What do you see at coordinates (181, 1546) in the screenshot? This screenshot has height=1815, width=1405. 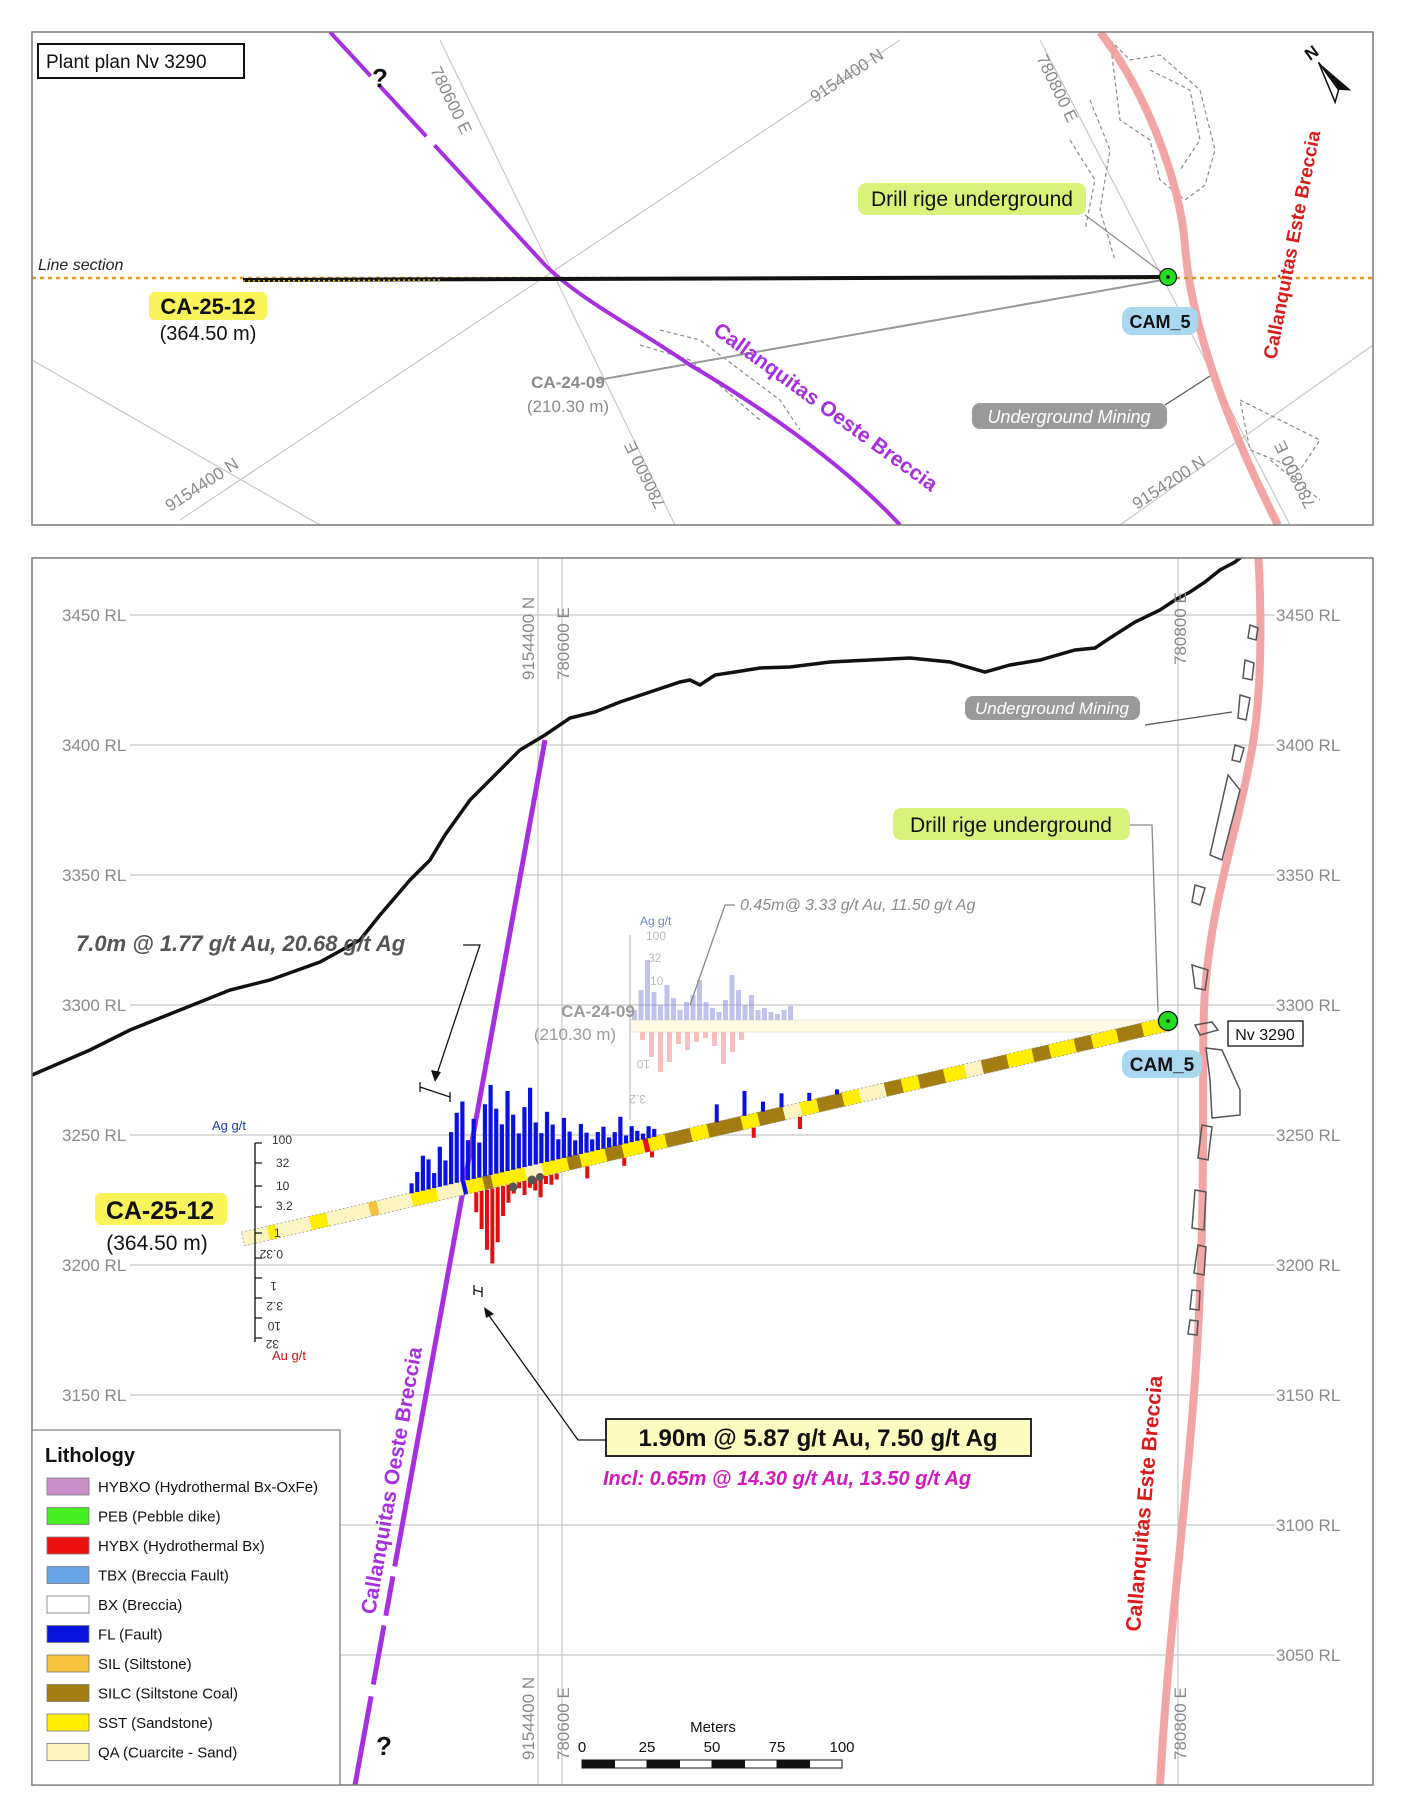 I see `legend-item-label: HYBX (Hydrothermal Bx)` at bounding box center [181, 1546].